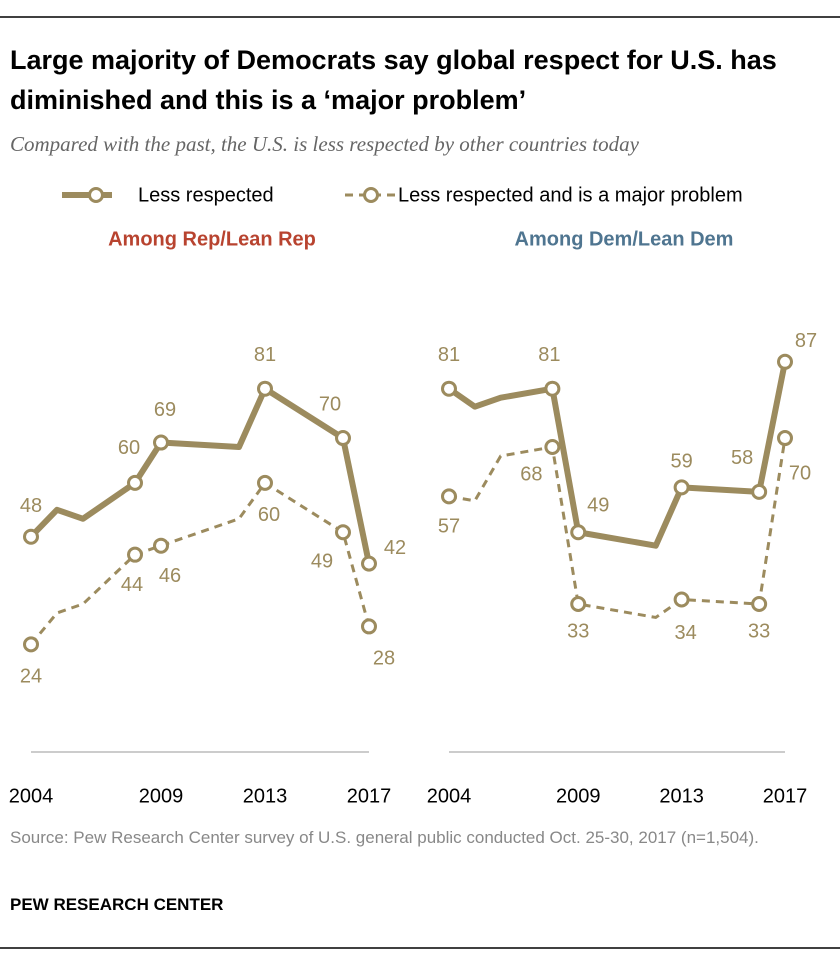  Describe the element at coordinates (624, 239) in the screenshot. I see `panel-title: Among Dem/Lean Dem` at that location.